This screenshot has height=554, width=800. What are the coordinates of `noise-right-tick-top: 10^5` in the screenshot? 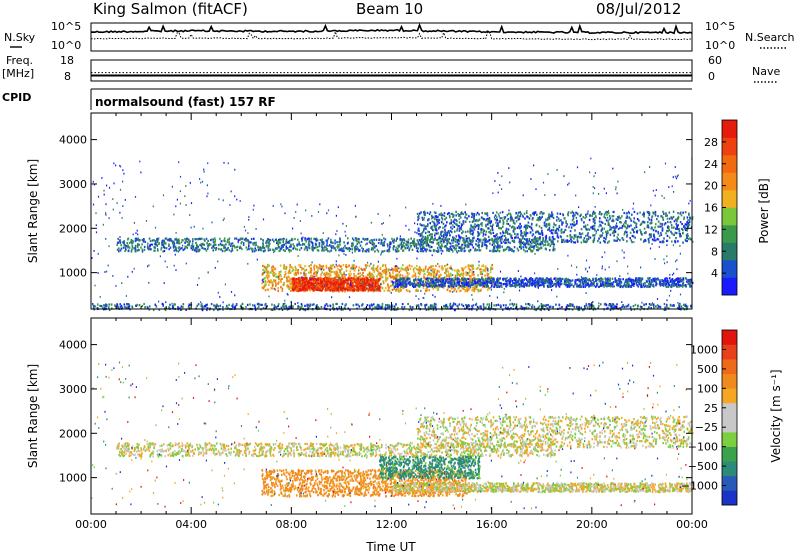 It's located at (720, 26).